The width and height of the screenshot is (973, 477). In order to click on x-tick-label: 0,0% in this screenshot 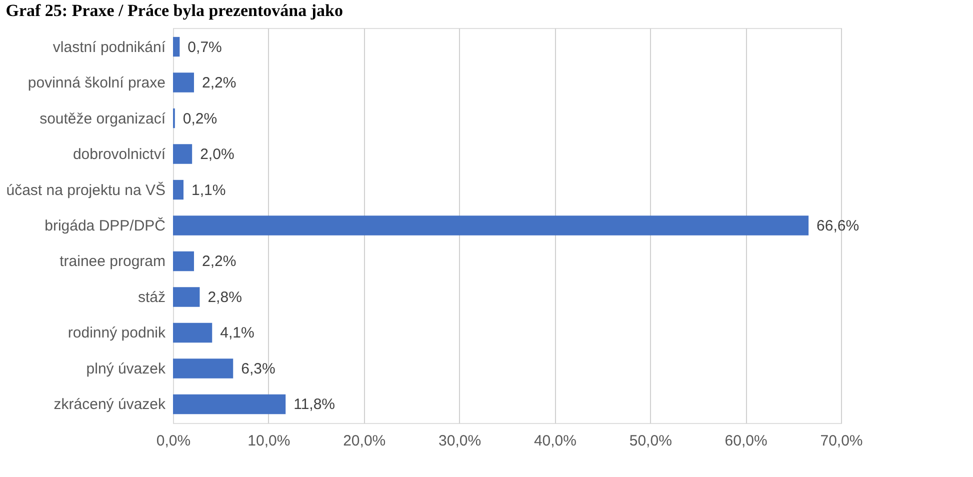, I will do `click(173, 441)`.